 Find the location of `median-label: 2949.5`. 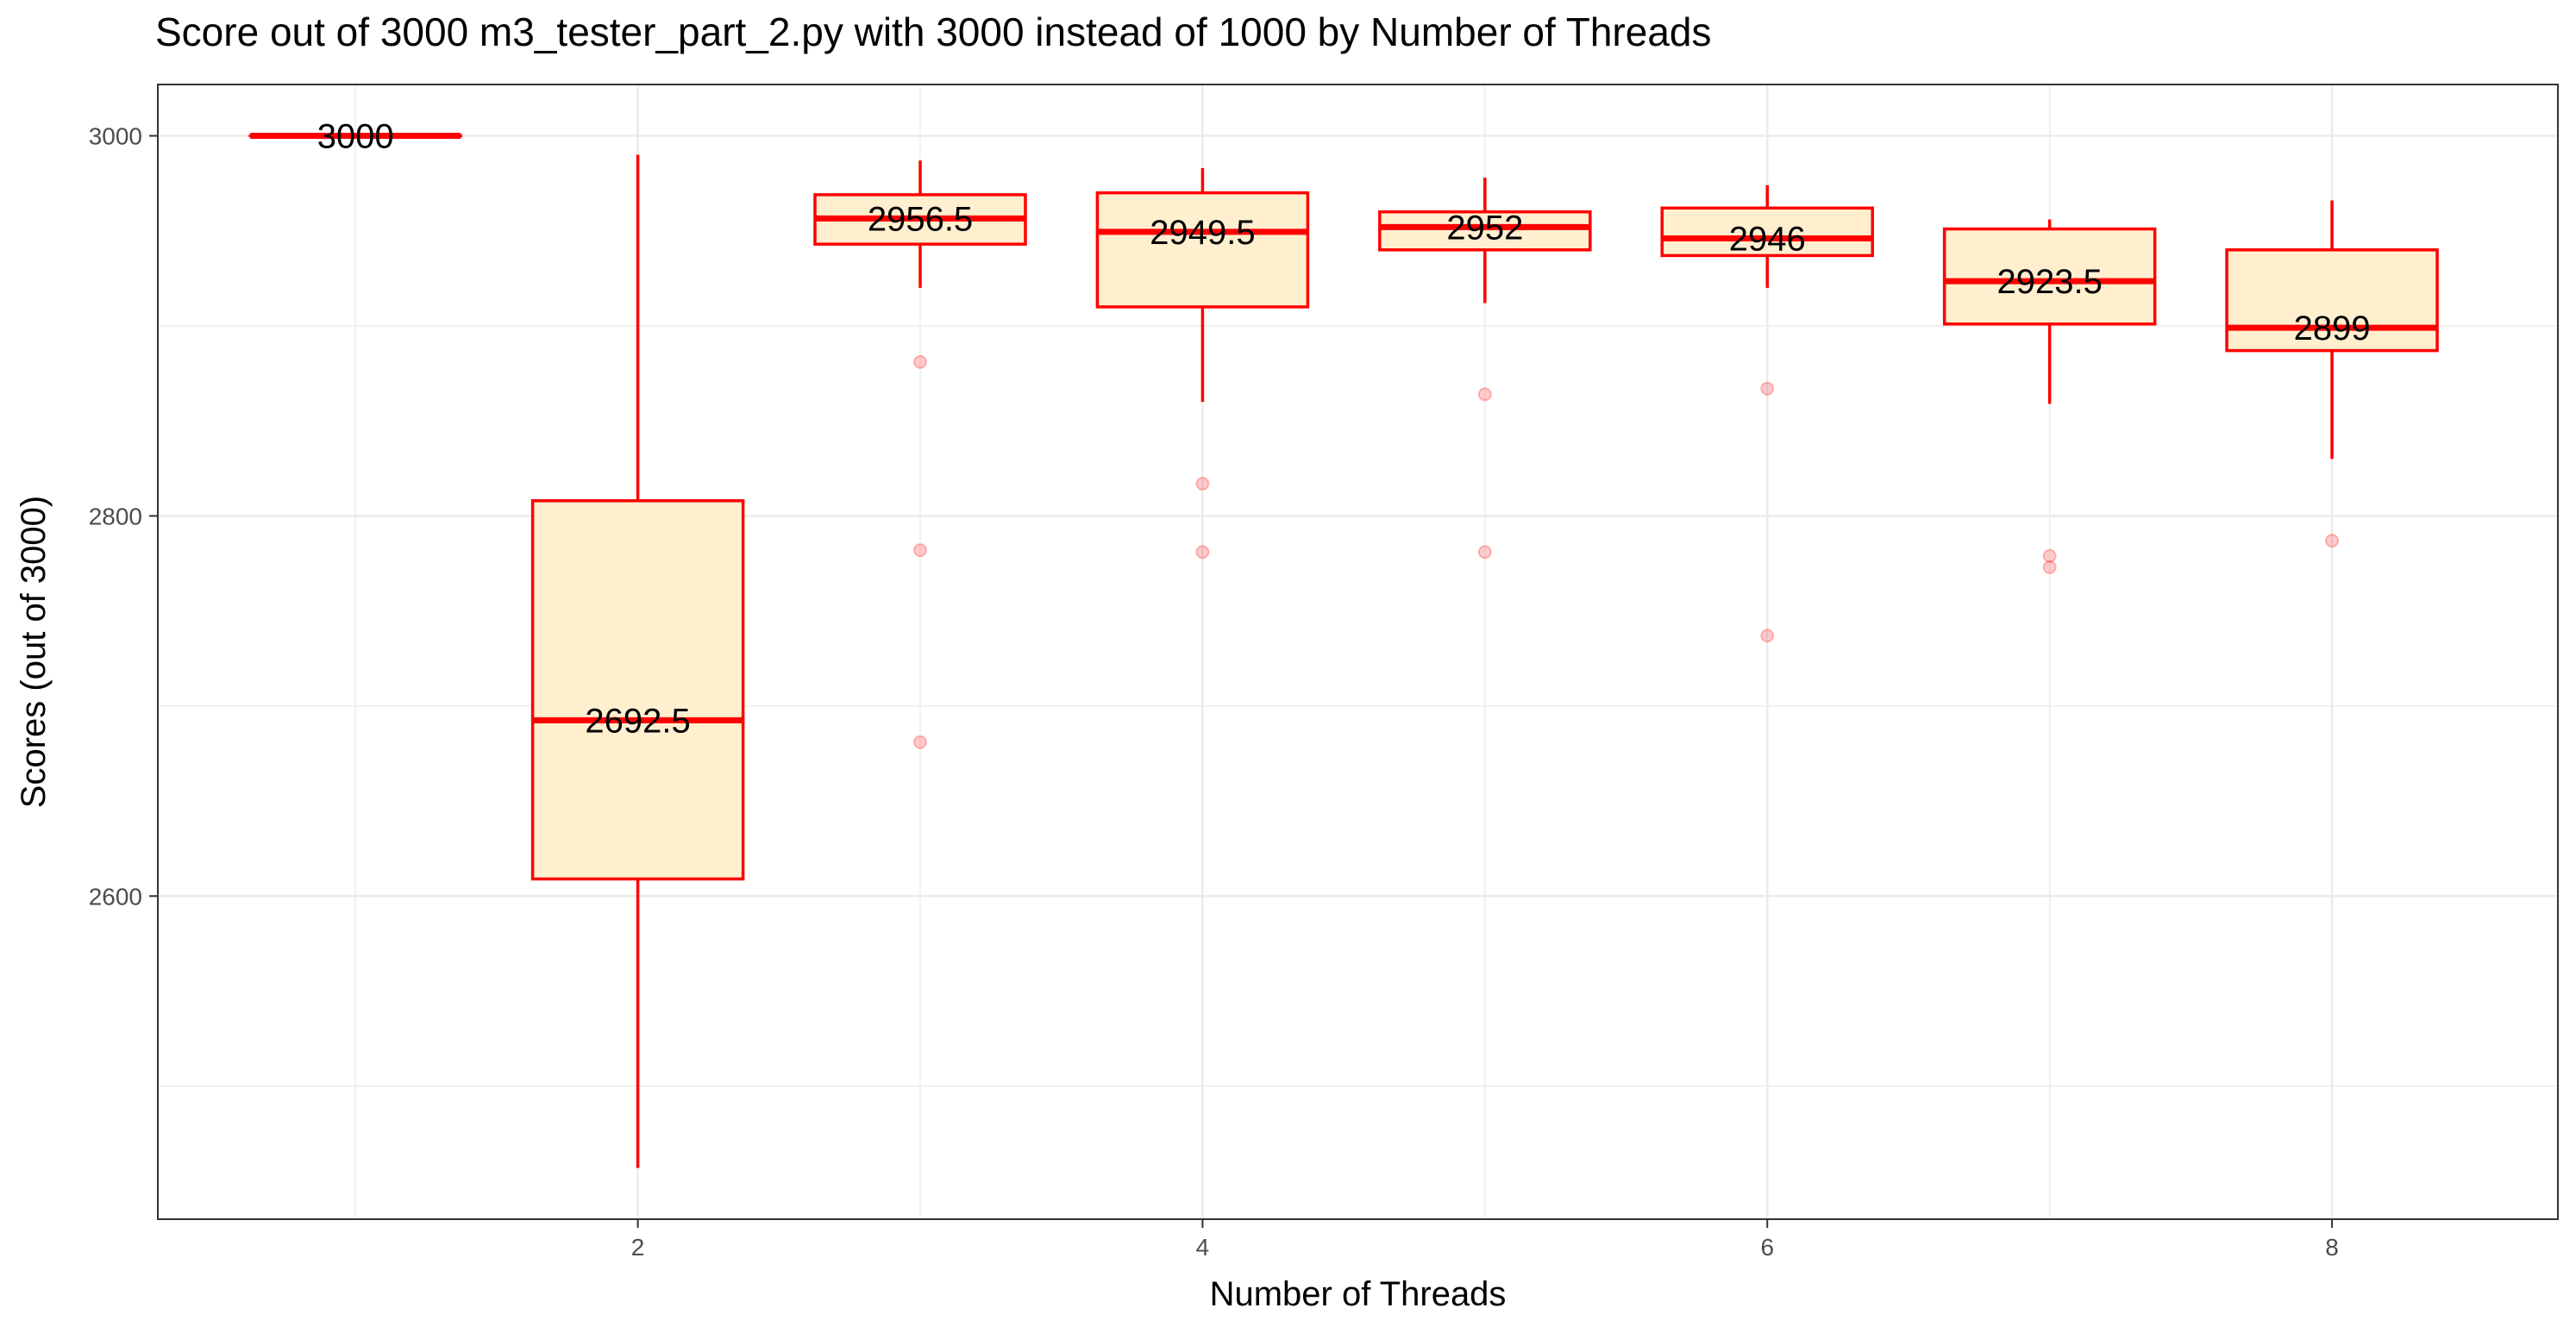

median-label: 2949.5 is located at coordinates (1202, 233).